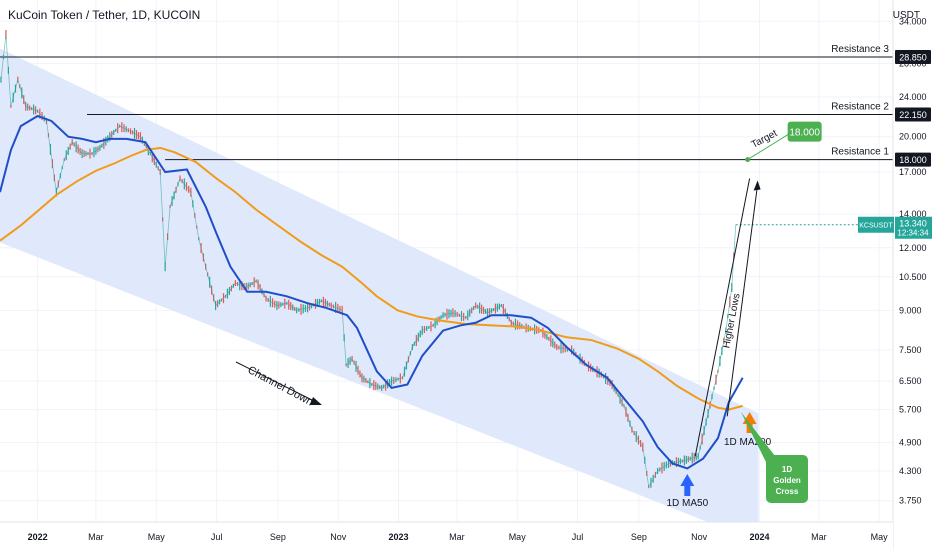 This screenshot has height=550, width=932. Describe the element at coordinates (910, 443) in the screenshot. I see `y-tick-label: 4.900` at that location.